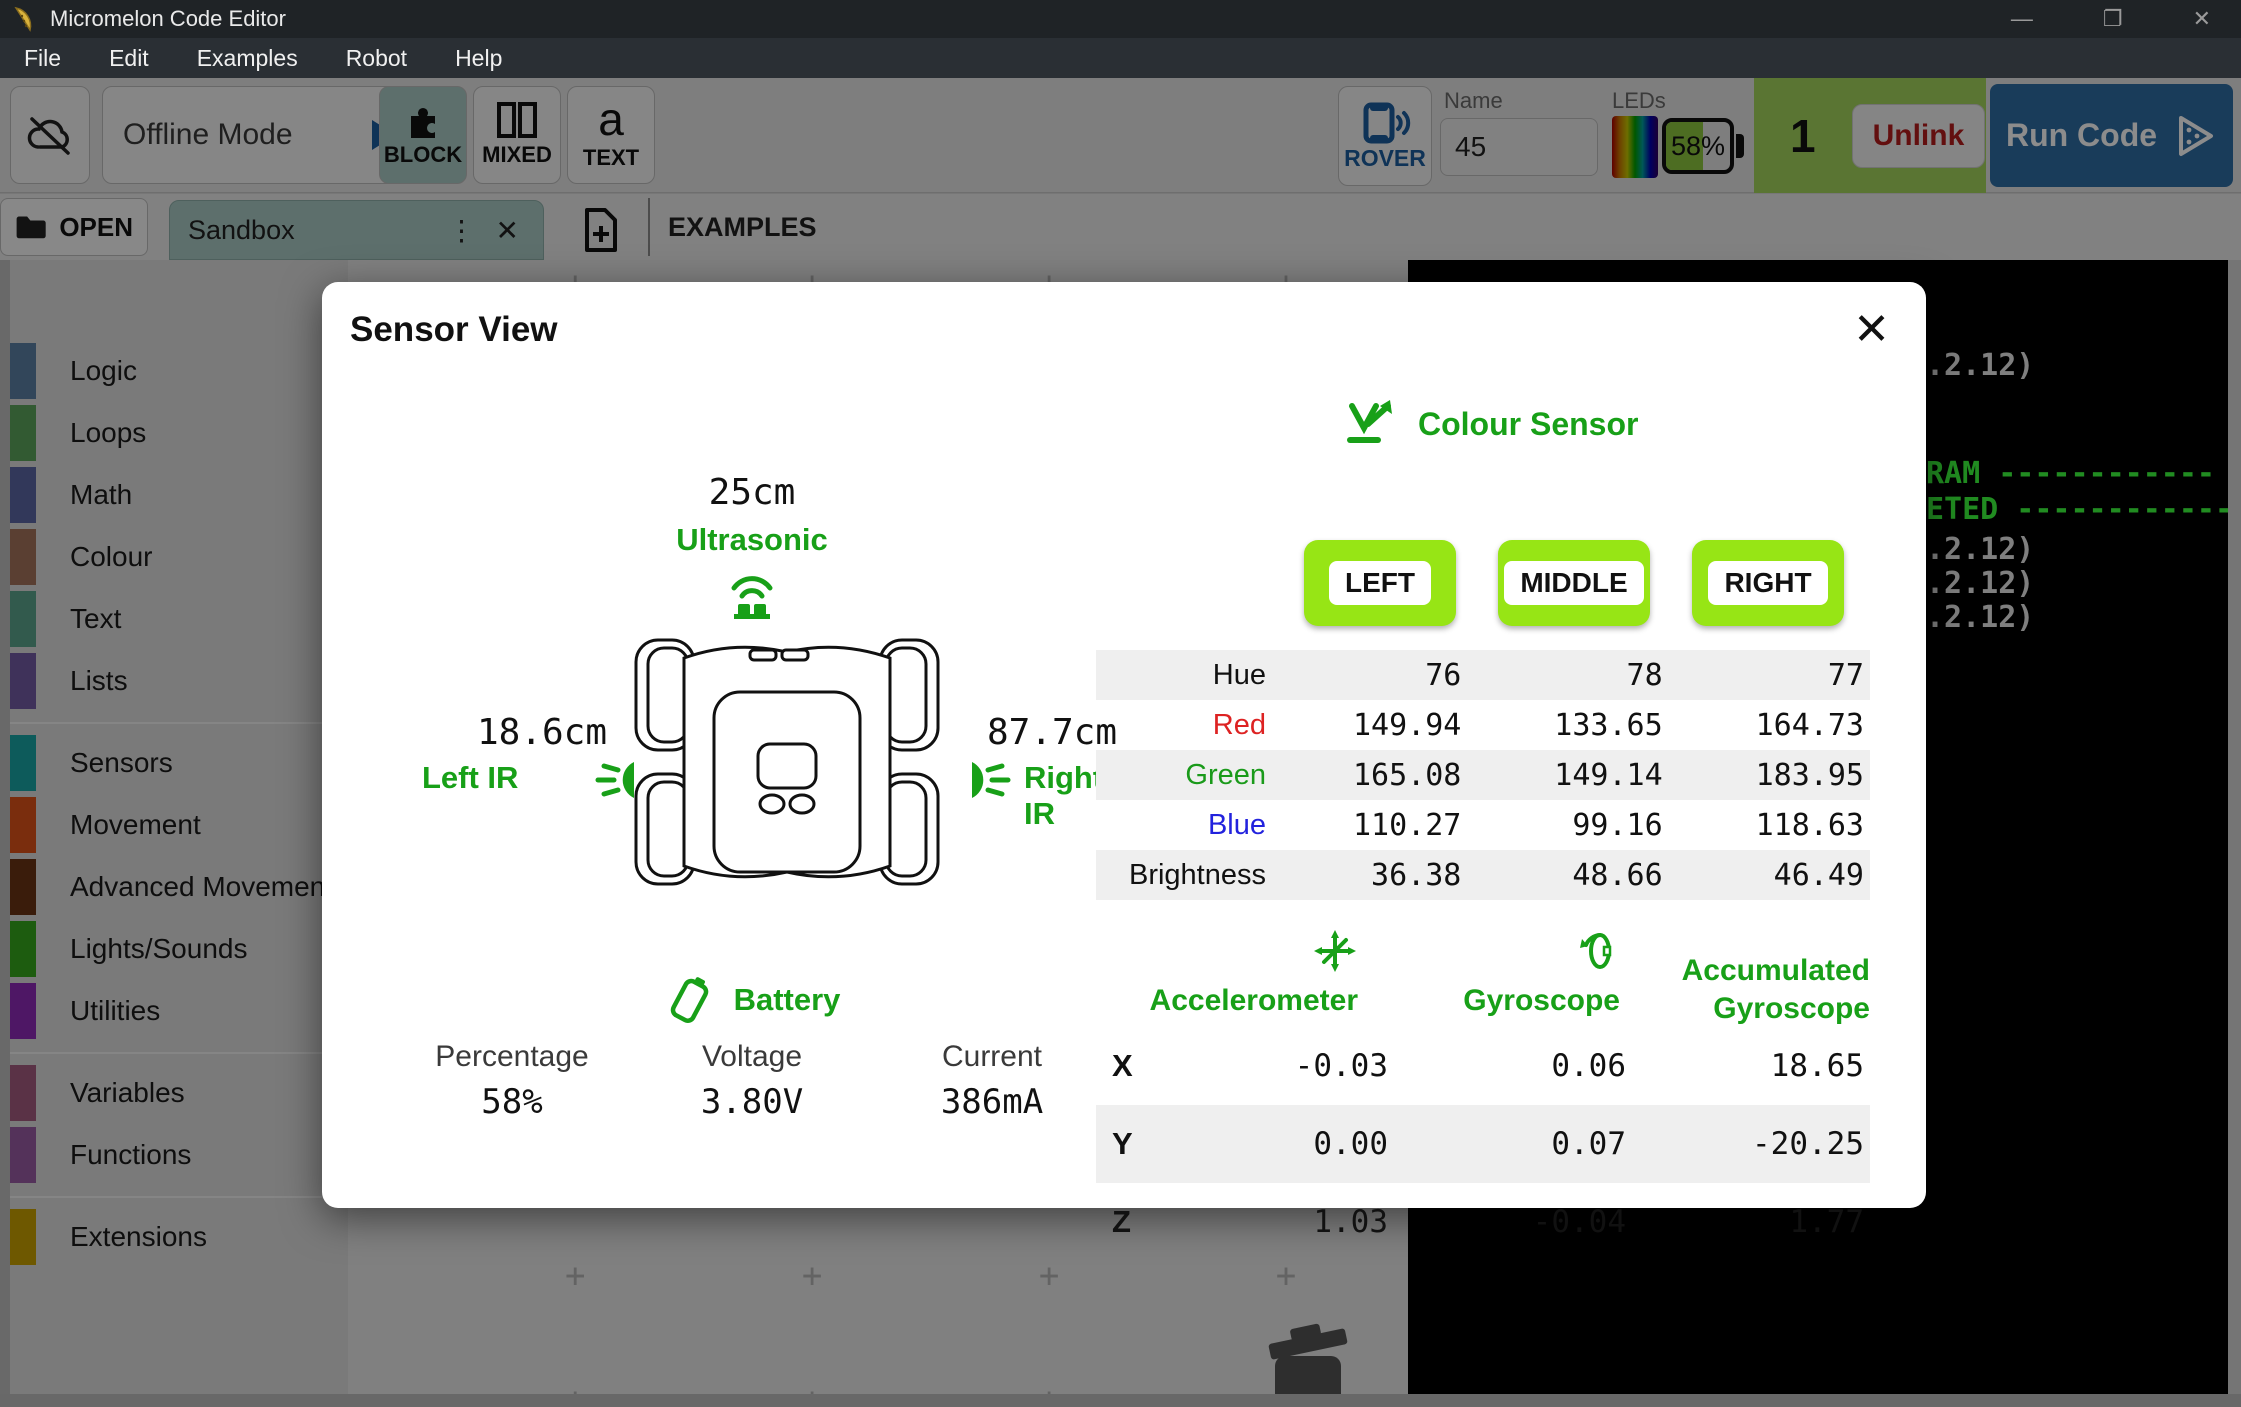 This screenshot has height=1407, width=2241. Describe the element at coordinates (2111, 135) in the screenshot. I see `run-code-button: Run Code` at that location.